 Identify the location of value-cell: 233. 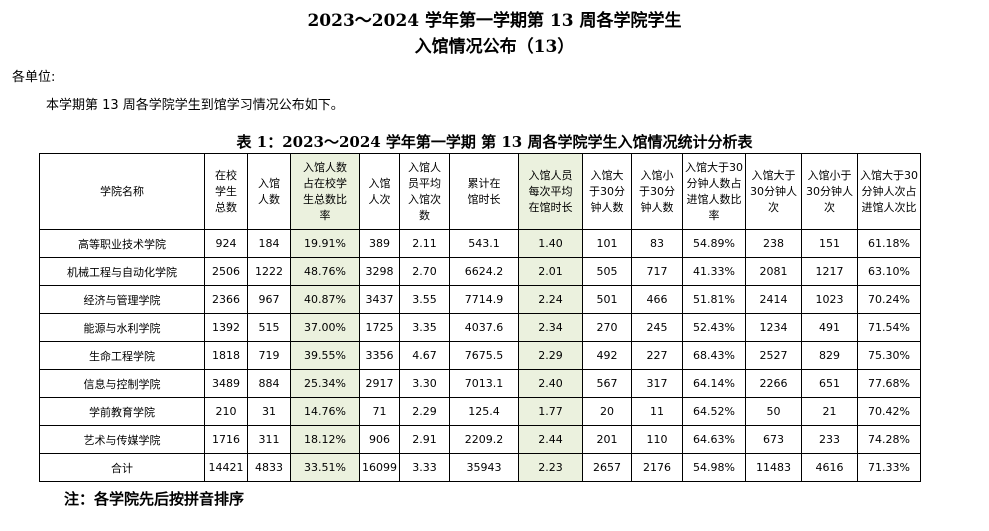
(829, 439).